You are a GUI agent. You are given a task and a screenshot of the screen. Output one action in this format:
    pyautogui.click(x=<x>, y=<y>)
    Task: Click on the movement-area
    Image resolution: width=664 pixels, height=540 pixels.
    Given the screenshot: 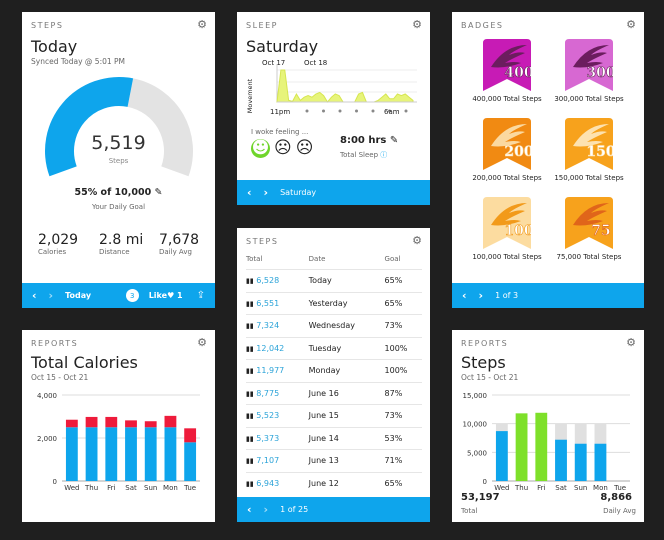 What is the action you would take?
    pyautogui.click(x=345, y=86)
    